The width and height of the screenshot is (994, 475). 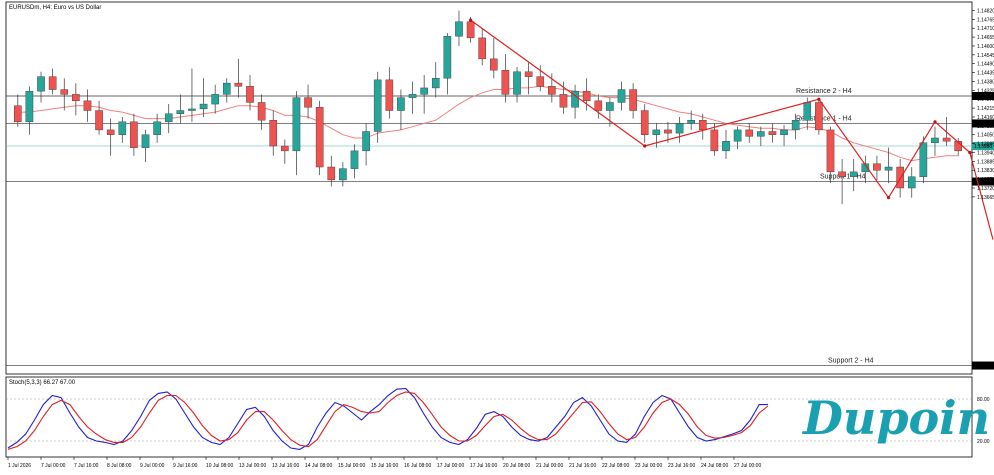 What do you see at coordinates (582, 466) in the screenshot?
I see `date-tick-label: 21 Jul 16:00` at bounding box center [582, 466].